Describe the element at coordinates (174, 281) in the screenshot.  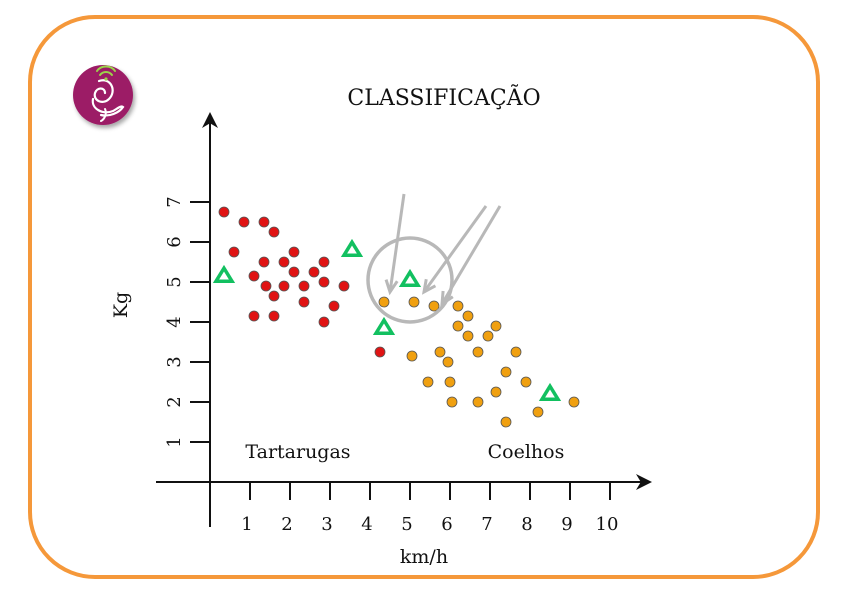
I see `y-tick-label: 5` at that location.